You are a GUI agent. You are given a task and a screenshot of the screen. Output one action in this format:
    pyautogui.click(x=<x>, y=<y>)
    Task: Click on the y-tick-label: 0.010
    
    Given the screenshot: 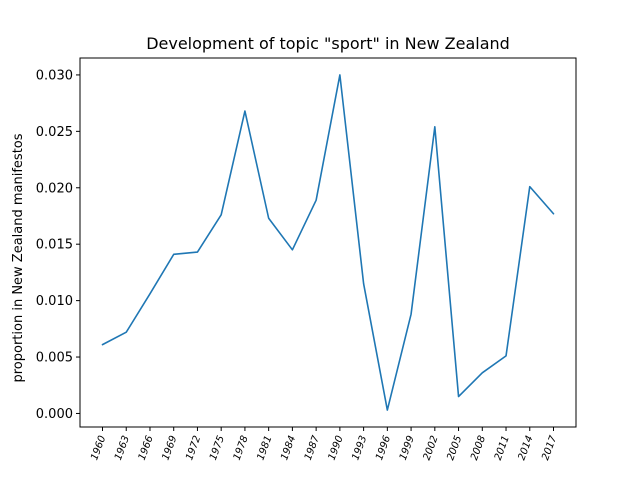 What is the action you would take?
    pyautogui.click(x=54, y=301)
    